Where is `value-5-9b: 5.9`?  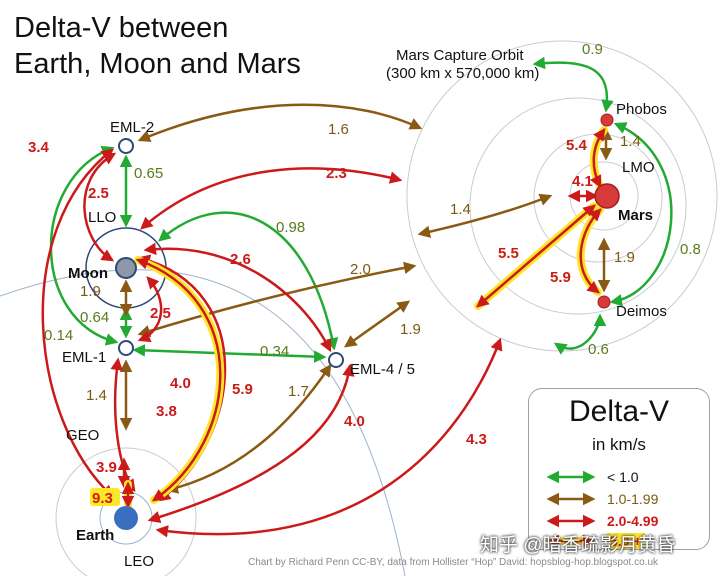
value-5-9b: 5.9 is located at coordinates (242, 389).